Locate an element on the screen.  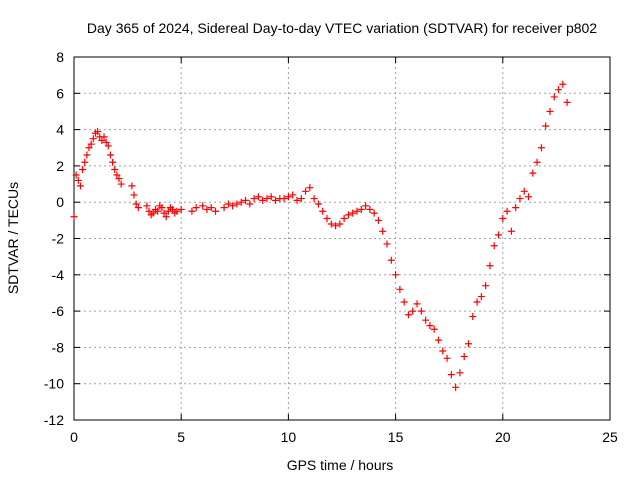
x-tick-label: 0 is located at coordinates (74, 437).